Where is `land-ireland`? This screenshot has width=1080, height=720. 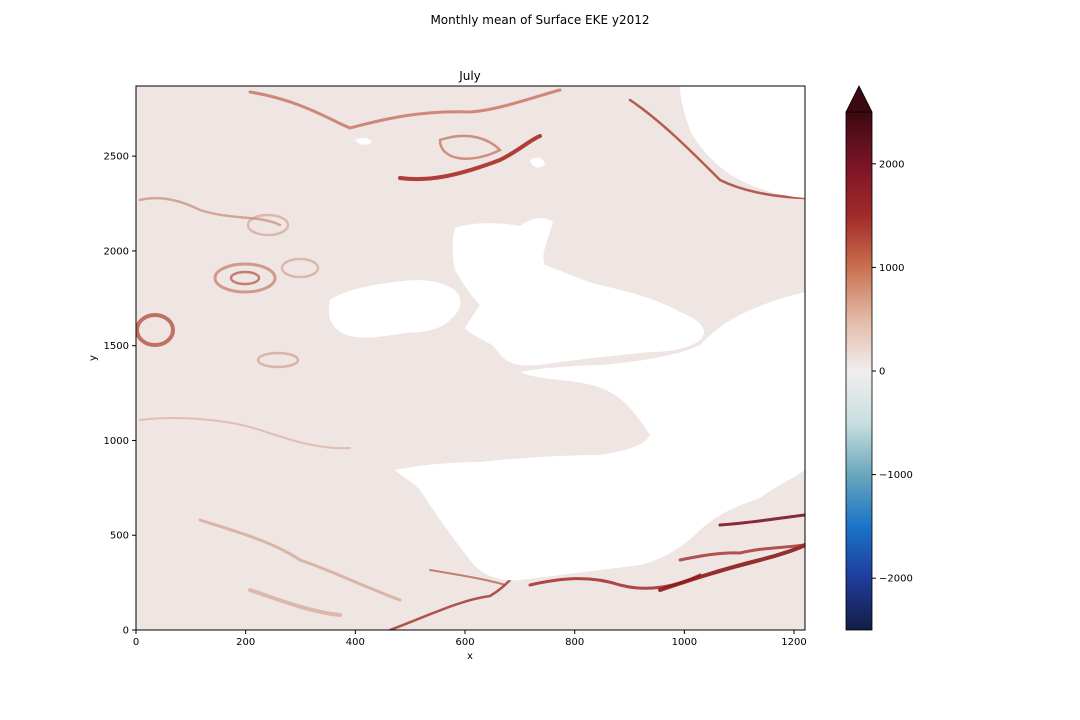 land-ireland is located at coordinates (394, 309).